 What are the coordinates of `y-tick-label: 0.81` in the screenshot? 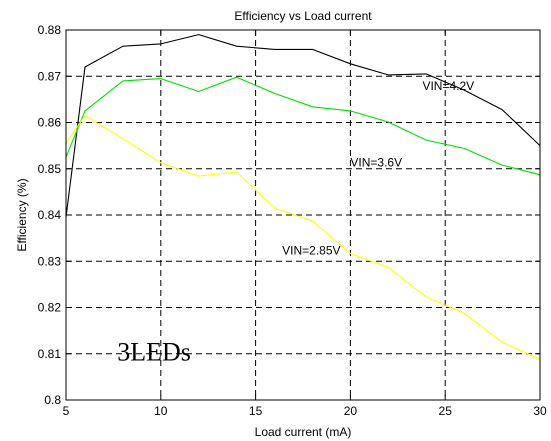 It's located at (50, 354).